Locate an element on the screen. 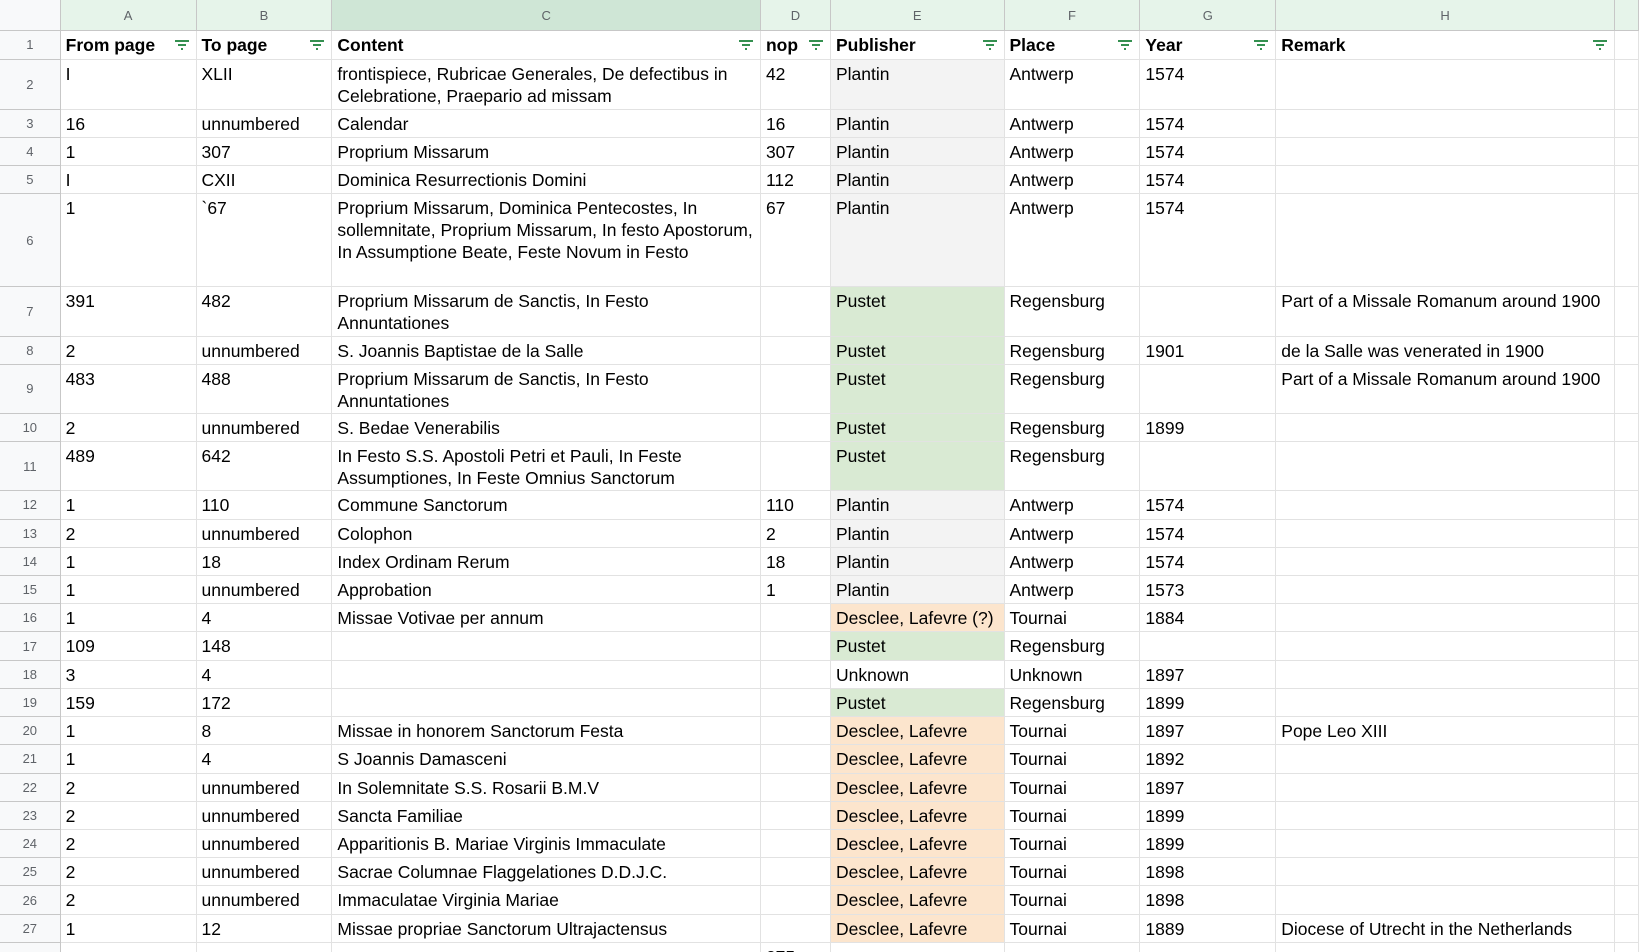 This screenshot has width=1639, height=952. cell: 67 is located at coordinates (795, 241).